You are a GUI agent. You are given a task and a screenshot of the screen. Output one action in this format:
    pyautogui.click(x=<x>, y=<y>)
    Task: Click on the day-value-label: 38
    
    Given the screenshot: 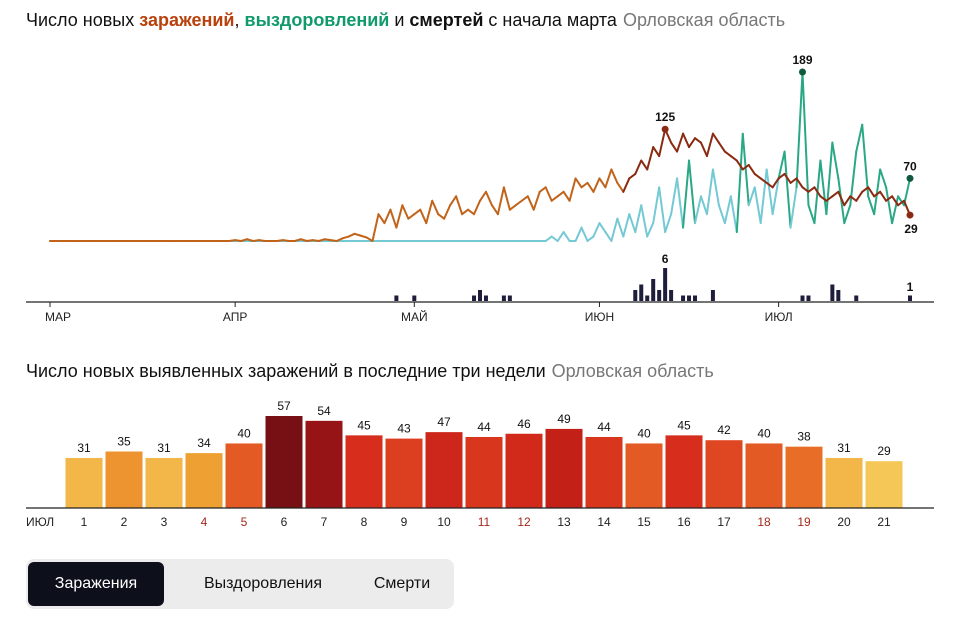 What is the action you would take?
    pyautogui.click(x=804, y=437)
    